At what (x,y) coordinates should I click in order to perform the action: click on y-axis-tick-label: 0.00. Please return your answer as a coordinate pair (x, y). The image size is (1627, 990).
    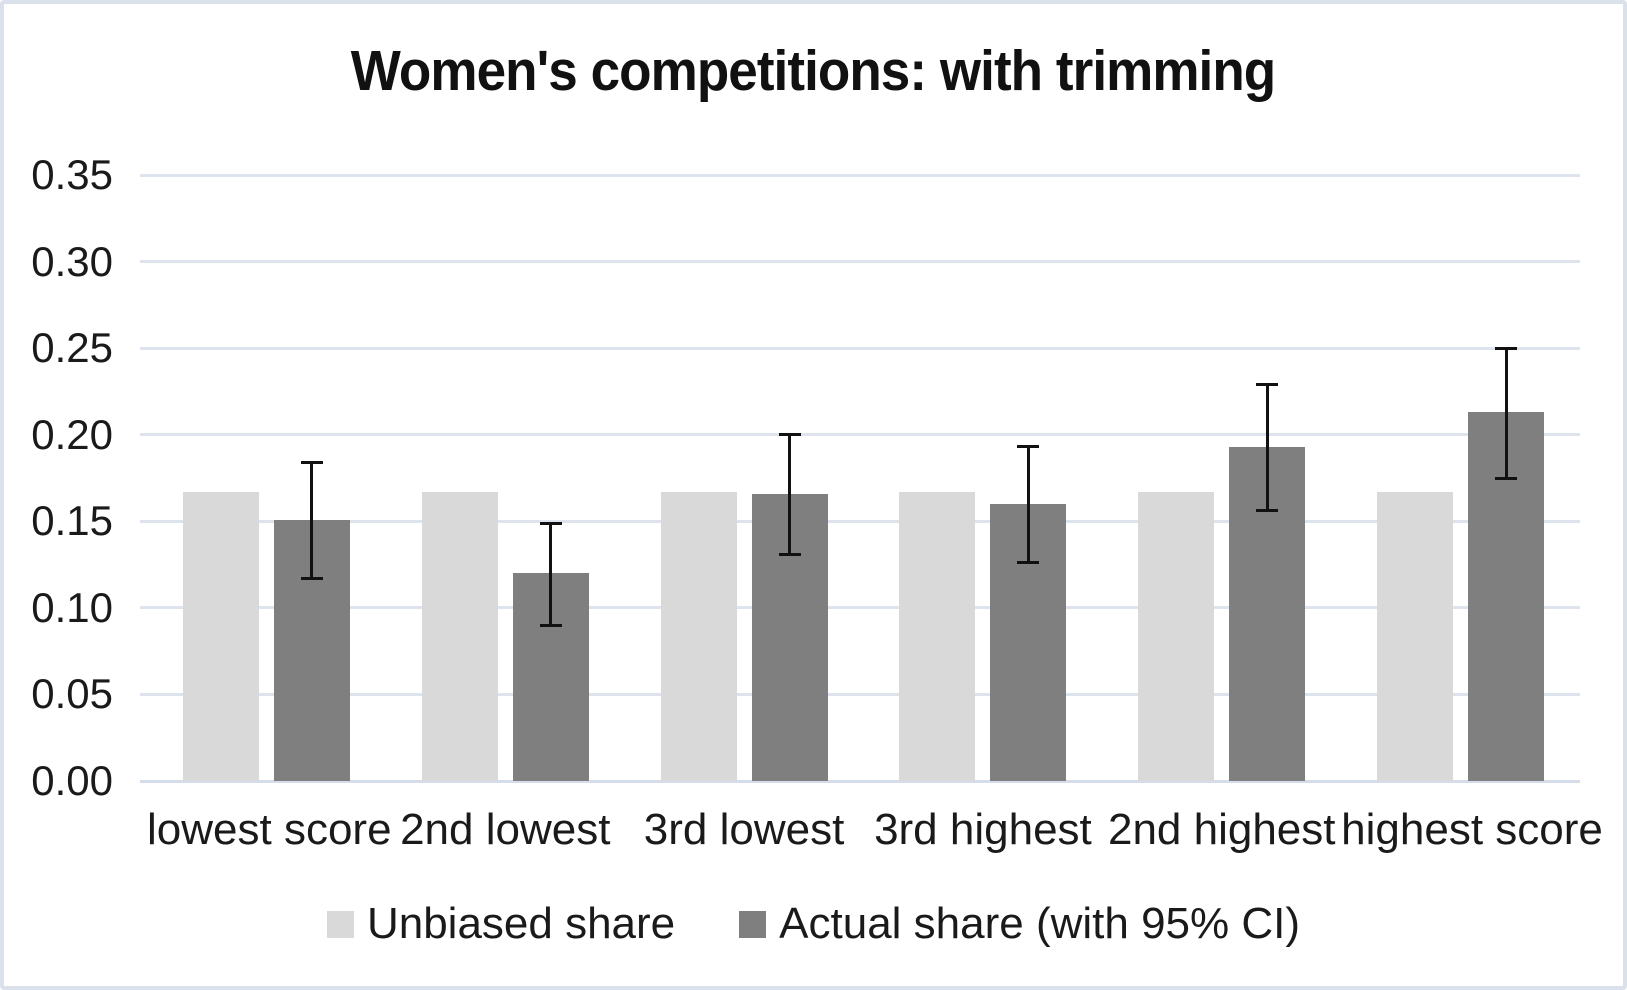
    Looking at the image, I should click on (72, 780).